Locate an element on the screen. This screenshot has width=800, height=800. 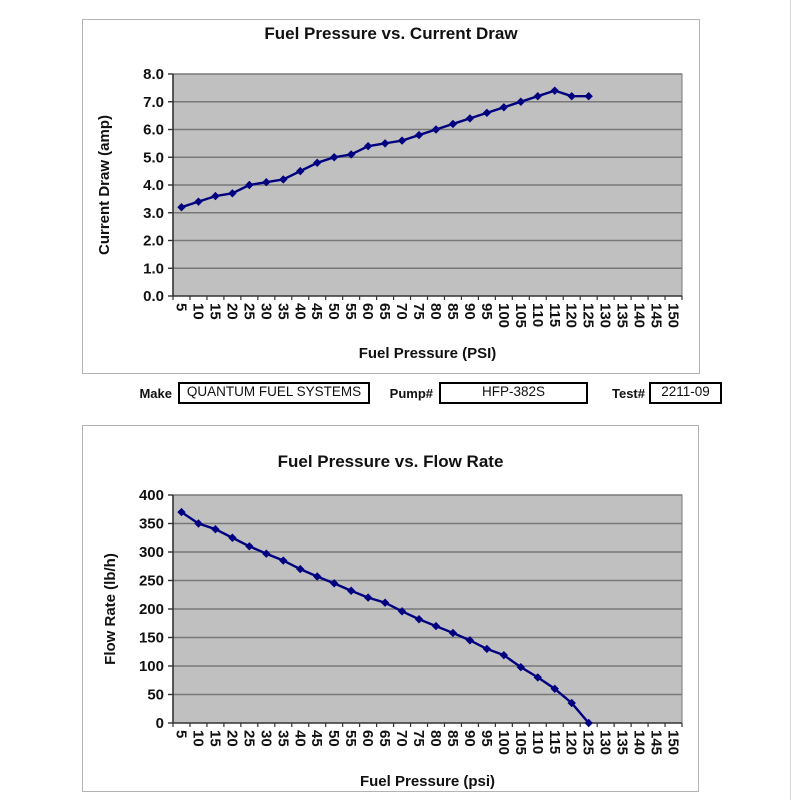
x-tick-label: 105 is located at coordinates (520, 742).